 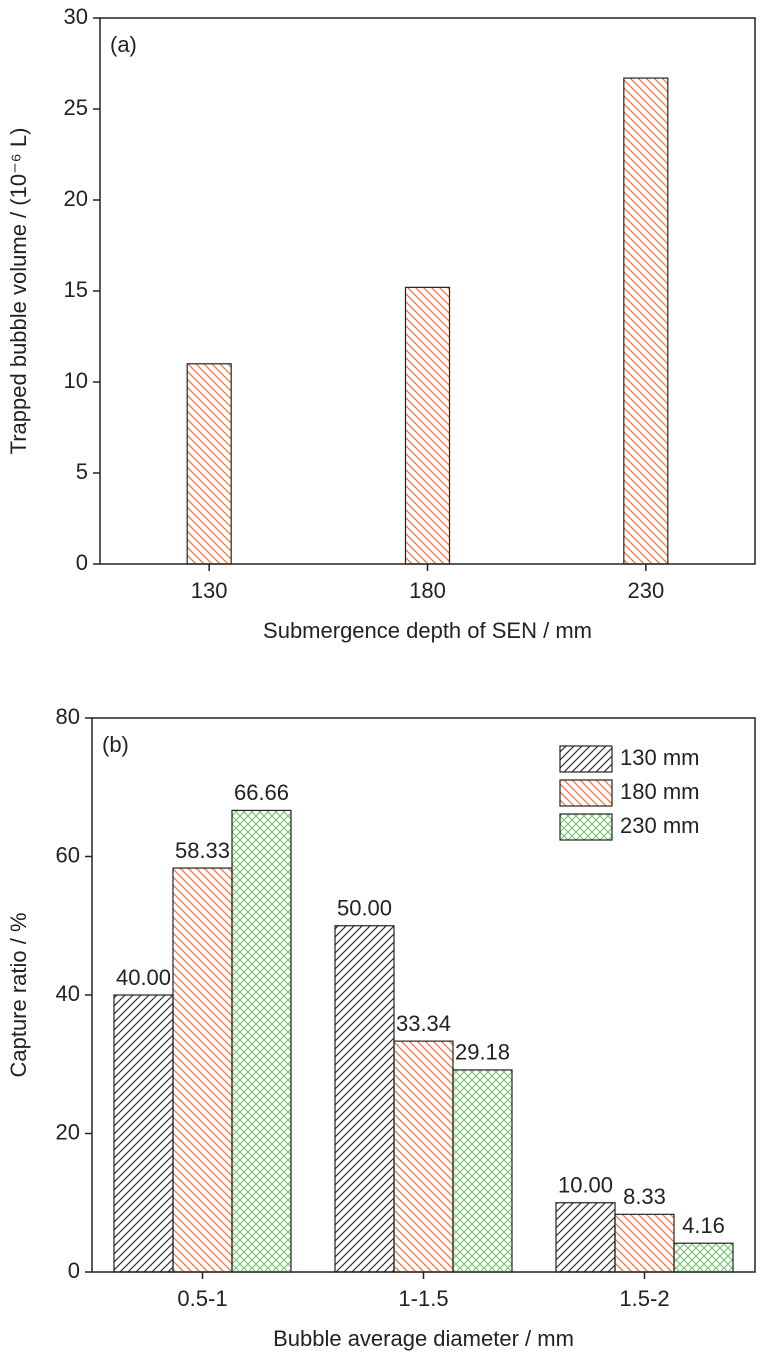 I want to click on value-label: 10.00, so click(x=585, y=1185).